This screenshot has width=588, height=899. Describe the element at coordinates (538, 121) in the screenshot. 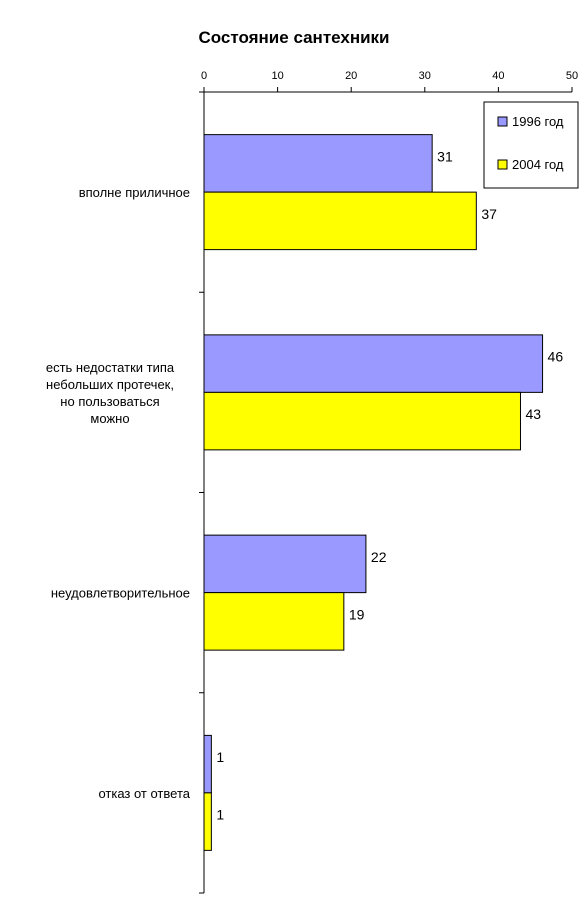

I see `legend-label: 1996 год` at that location.